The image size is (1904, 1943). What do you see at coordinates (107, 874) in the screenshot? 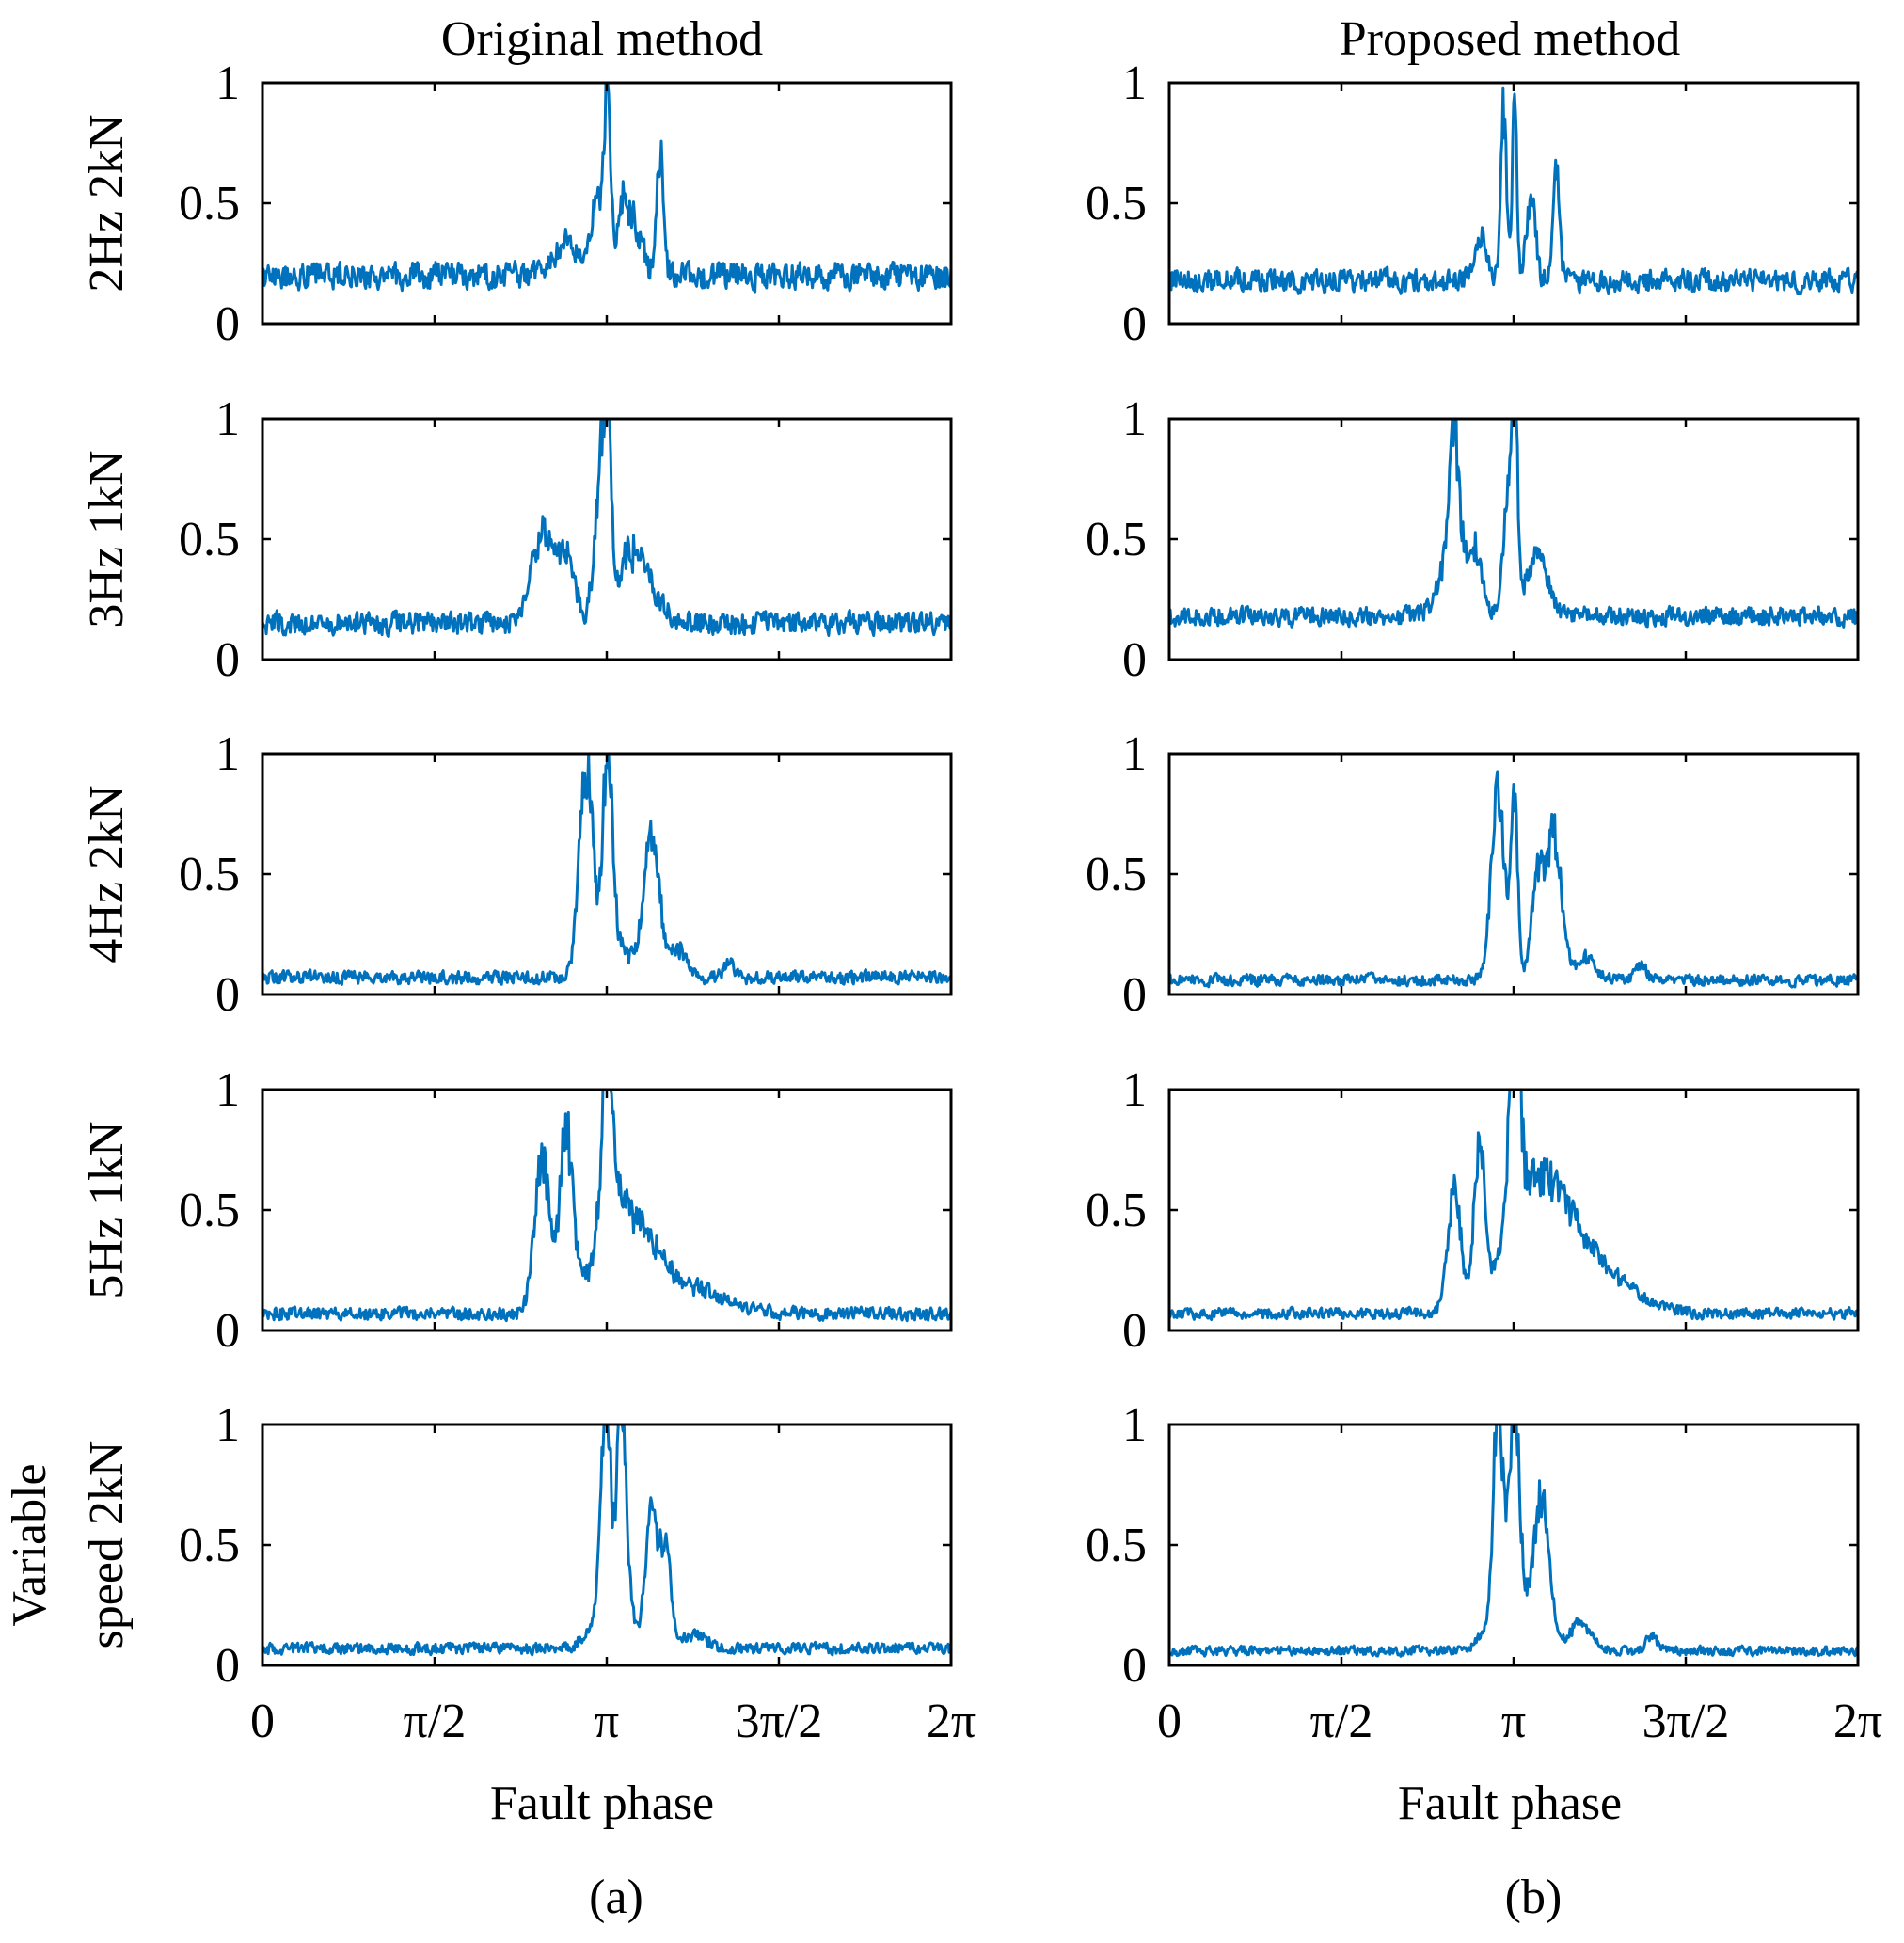
I see `row-label-2-line-0: 4Hz 2kN` at bounding box center [107, 874].